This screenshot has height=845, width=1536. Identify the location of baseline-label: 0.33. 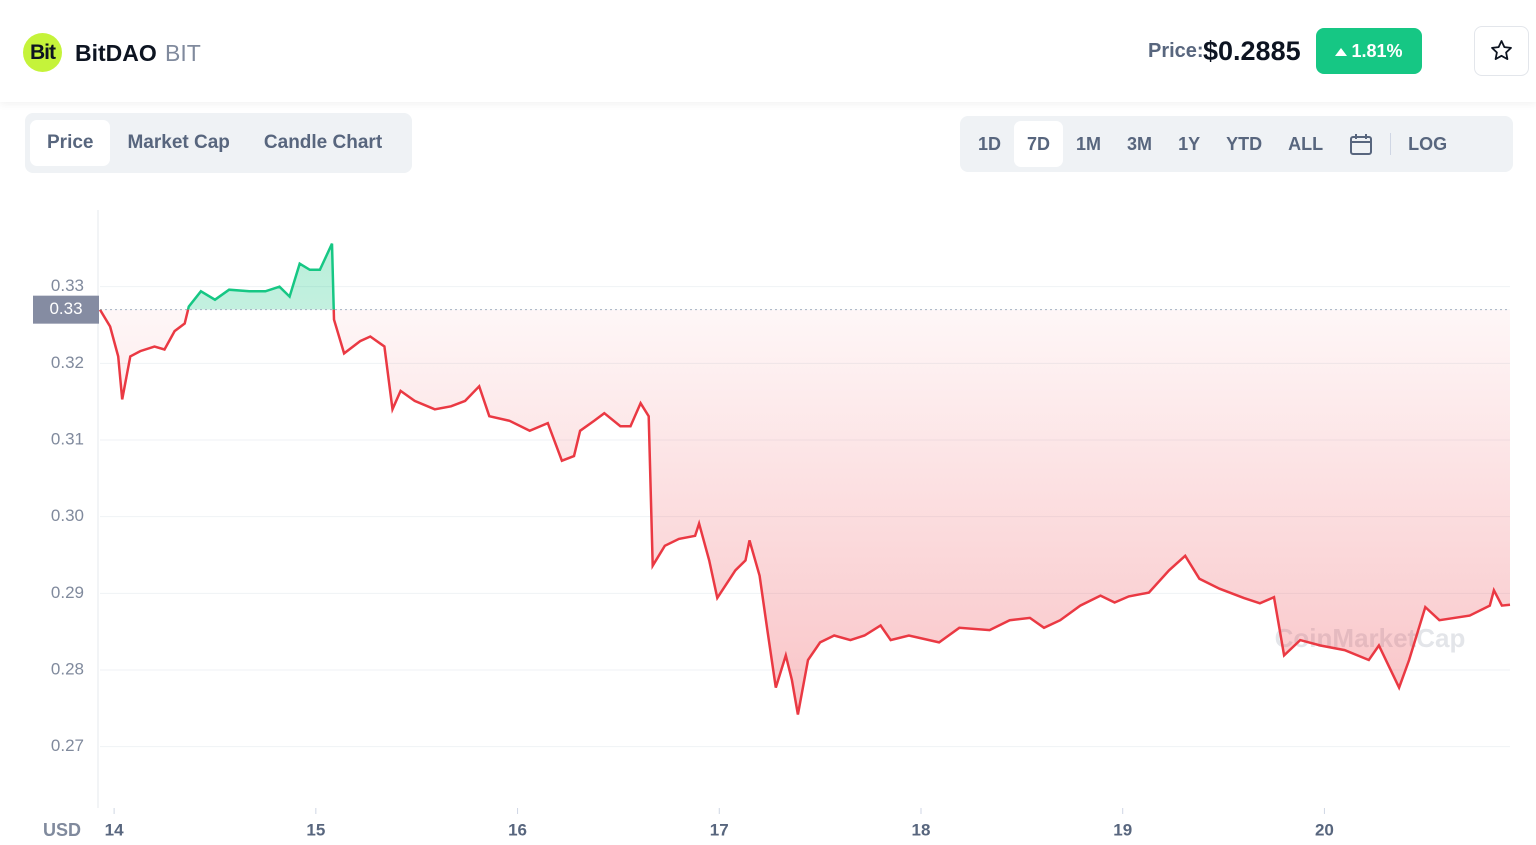
(65, 308).